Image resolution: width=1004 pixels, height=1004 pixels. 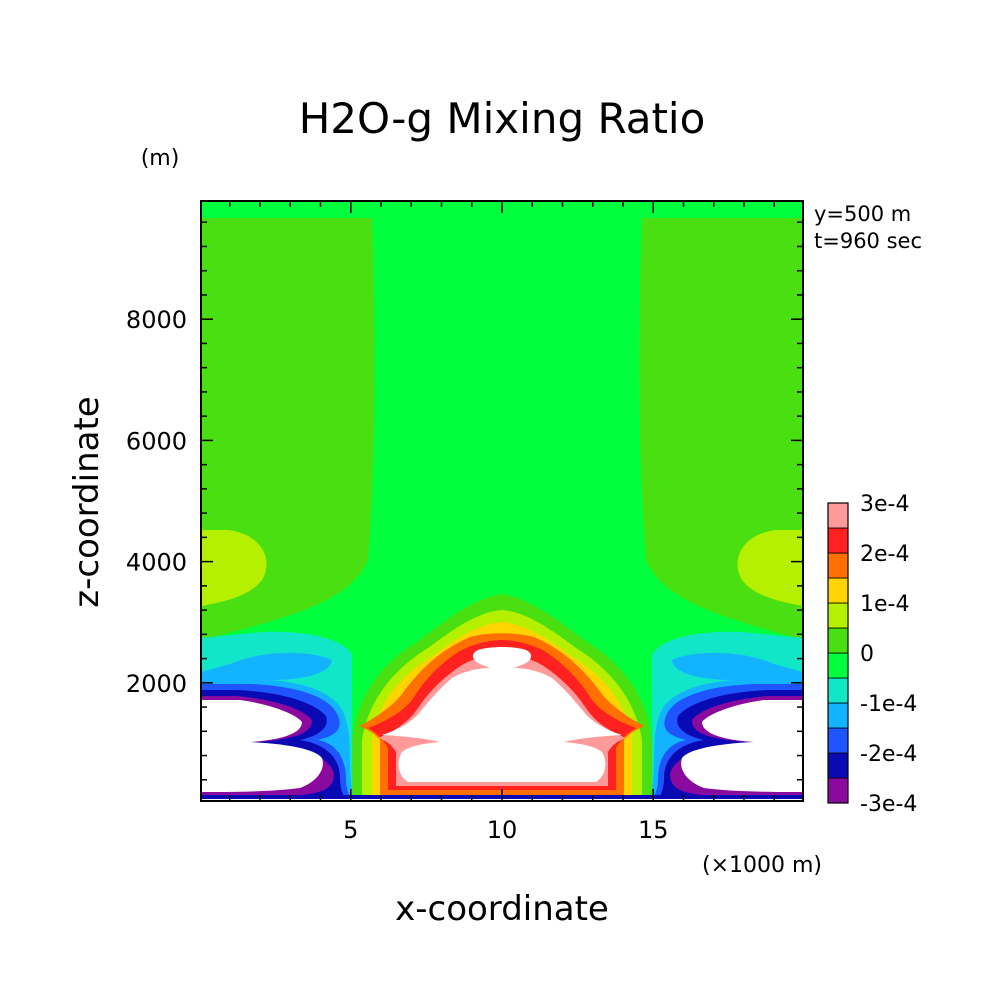 What do you see at coordinates (502, 714) in the screenshot?
I see `plume-core` at bounding box center [502, 714].